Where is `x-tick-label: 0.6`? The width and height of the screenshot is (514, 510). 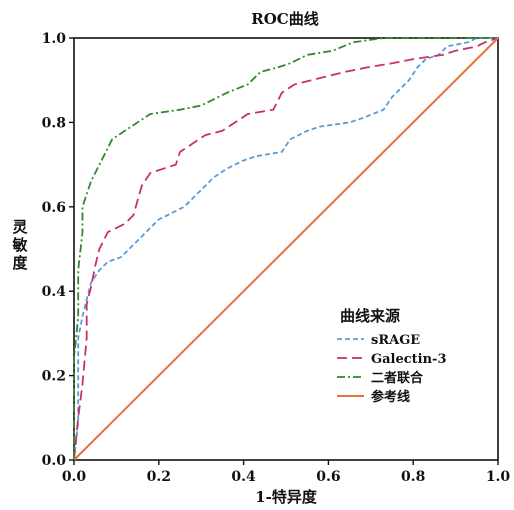 x-tick-label: 0.6 is located at coordinates (328, 477).